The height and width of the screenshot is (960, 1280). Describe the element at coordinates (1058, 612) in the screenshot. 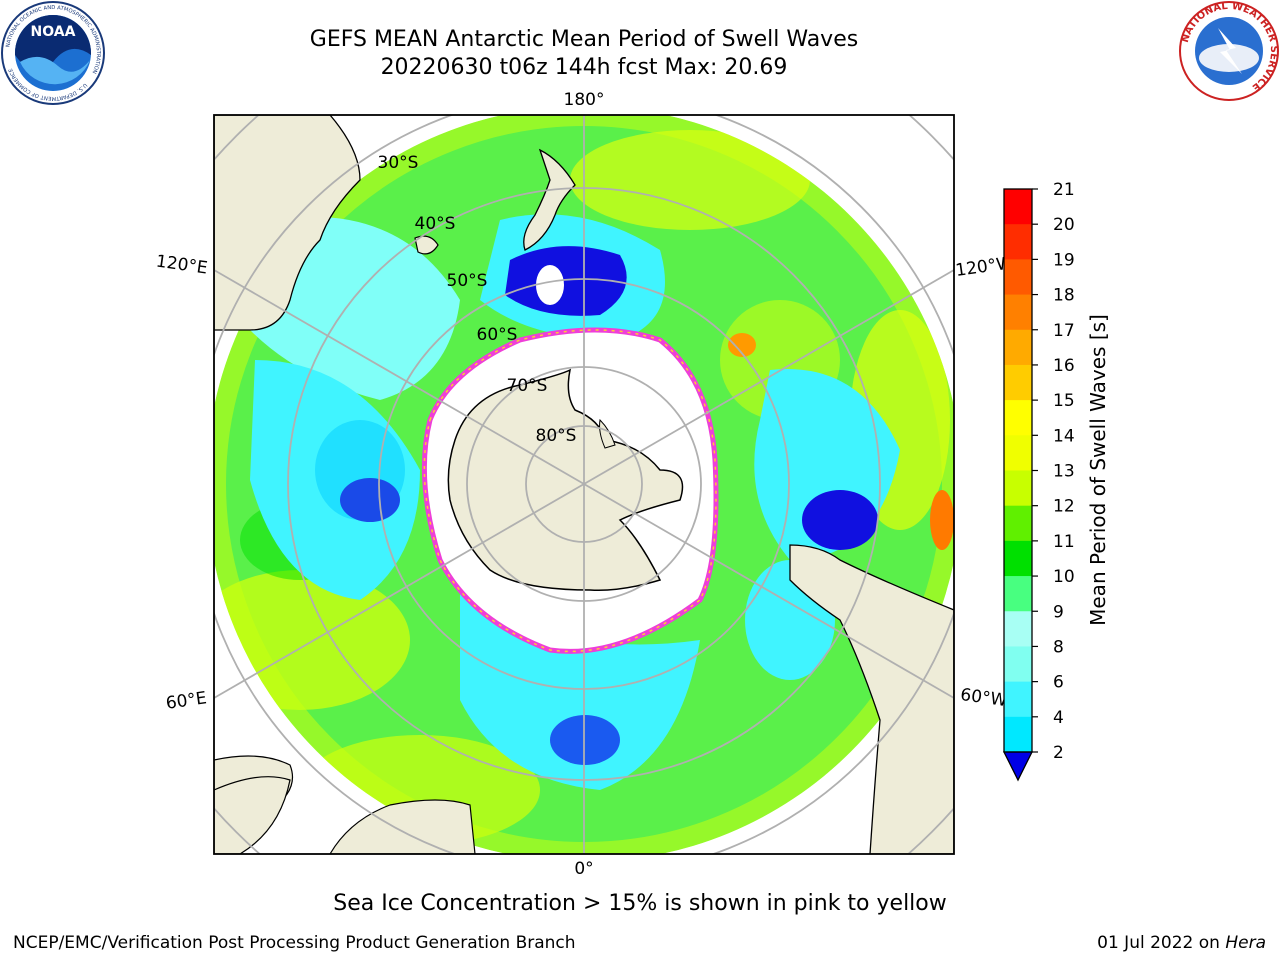

I see `colorbar-tick-label: 9` at that location.